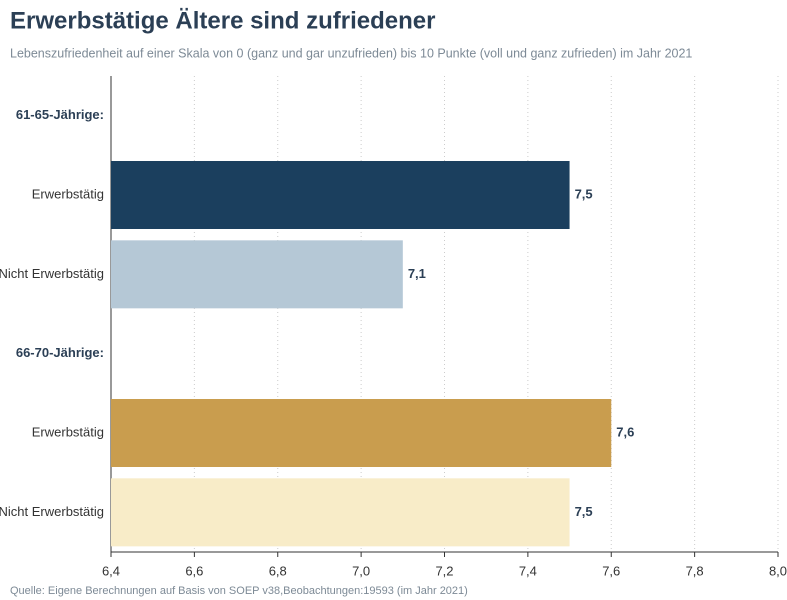  I want to click on group-label: 66-70-Jährige:, so click(60, 352).